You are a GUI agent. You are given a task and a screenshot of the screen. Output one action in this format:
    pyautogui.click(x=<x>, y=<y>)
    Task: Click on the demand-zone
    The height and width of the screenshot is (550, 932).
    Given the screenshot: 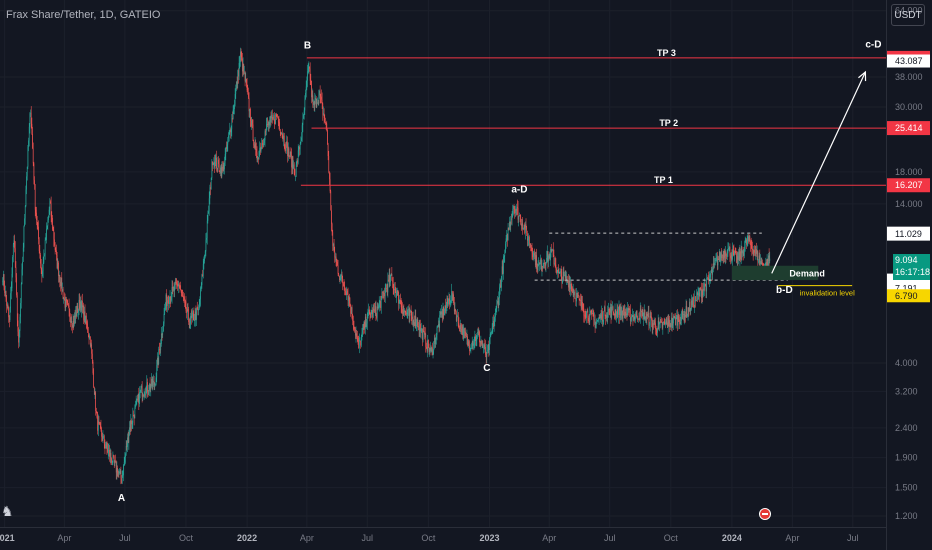 What is the action you would take?
    pyautogui.click(x=775, y=273)
    